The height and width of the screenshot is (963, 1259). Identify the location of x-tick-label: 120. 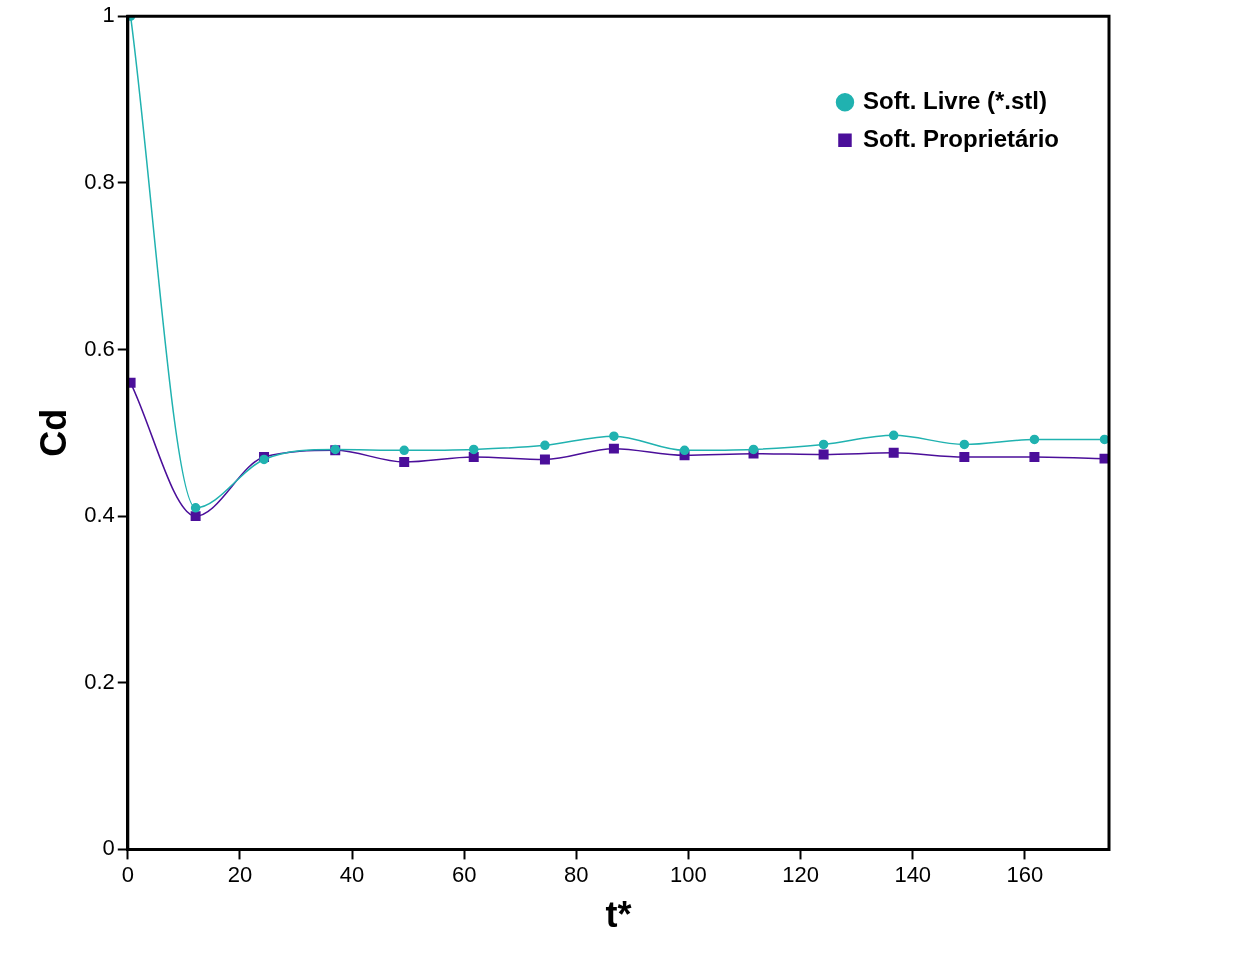
(800, 874).